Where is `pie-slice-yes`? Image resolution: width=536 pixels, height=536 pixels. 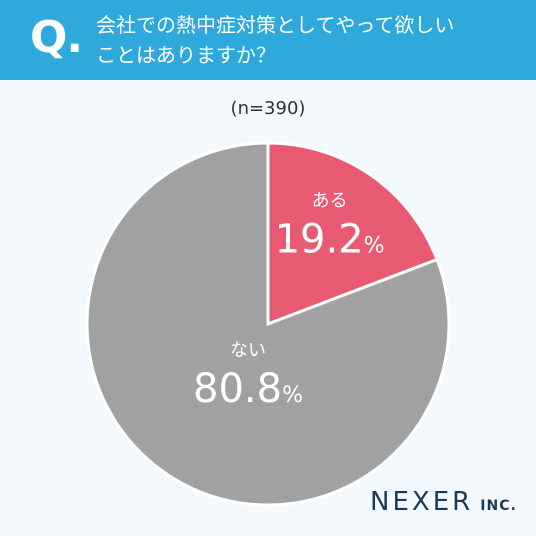 pie-slice-yes is located at coordinates (353, 234).